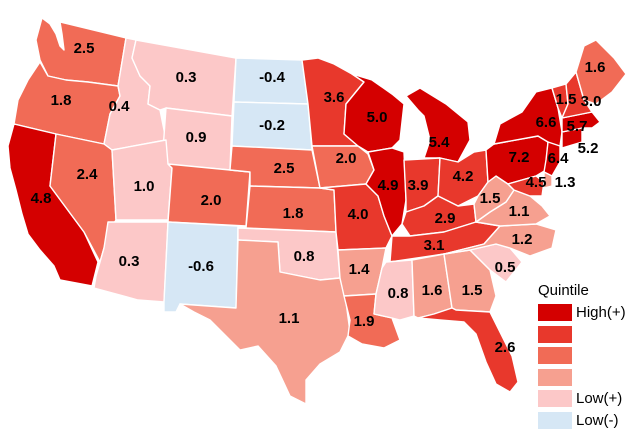  What do you see at coordinates (144, 186) in the screenshot?
I see `label-ut: 1.0` at bounding box center [144, 186].